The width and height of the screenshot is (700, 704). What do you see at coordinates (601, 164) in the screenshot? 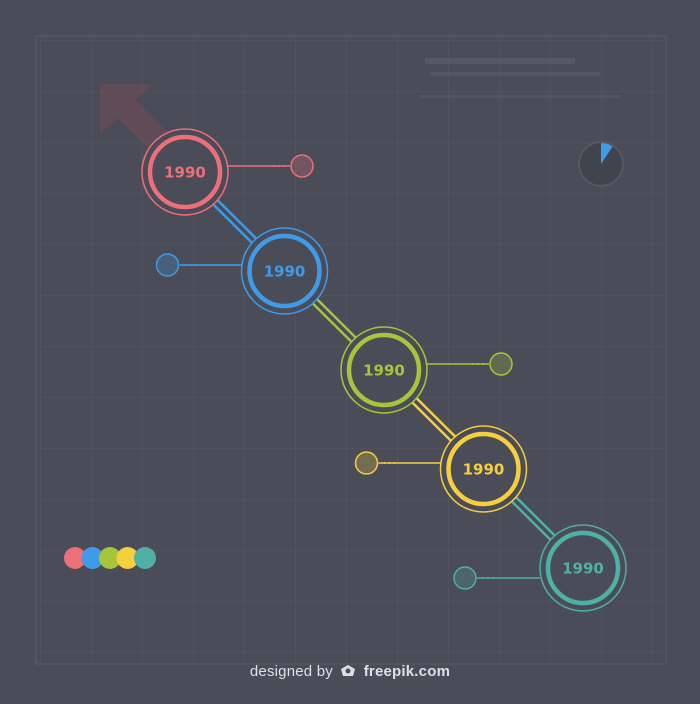
I see `pie-chart-icon` at bounding box center [601, 164].